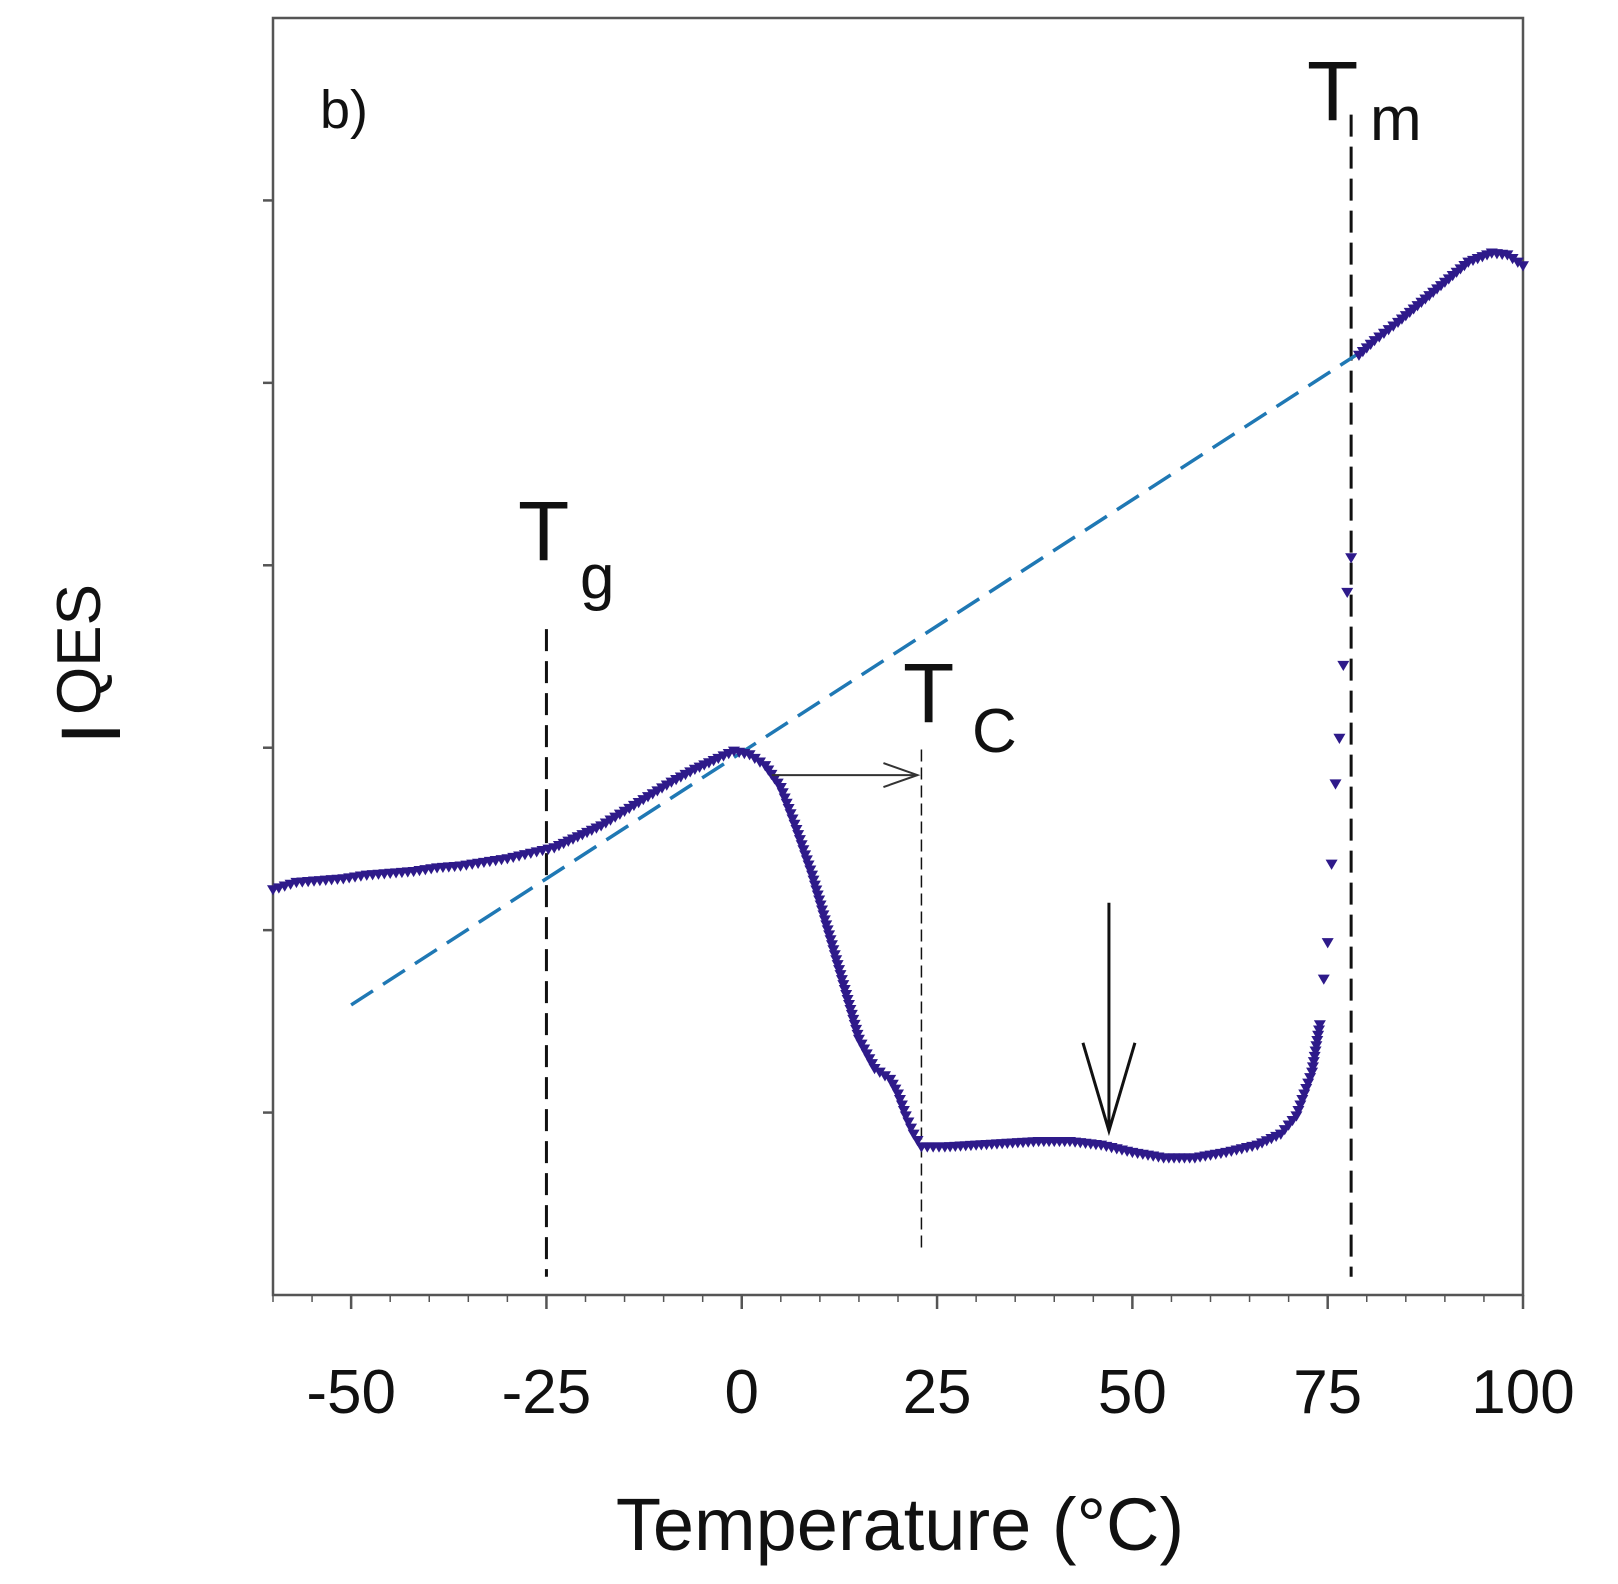 This screenshot has height=1584, width=1618. What do you see at coordinates (1109, 1089) in the screenshot?
I see `down-arrow-head` at bounding box center [1109, 1089].